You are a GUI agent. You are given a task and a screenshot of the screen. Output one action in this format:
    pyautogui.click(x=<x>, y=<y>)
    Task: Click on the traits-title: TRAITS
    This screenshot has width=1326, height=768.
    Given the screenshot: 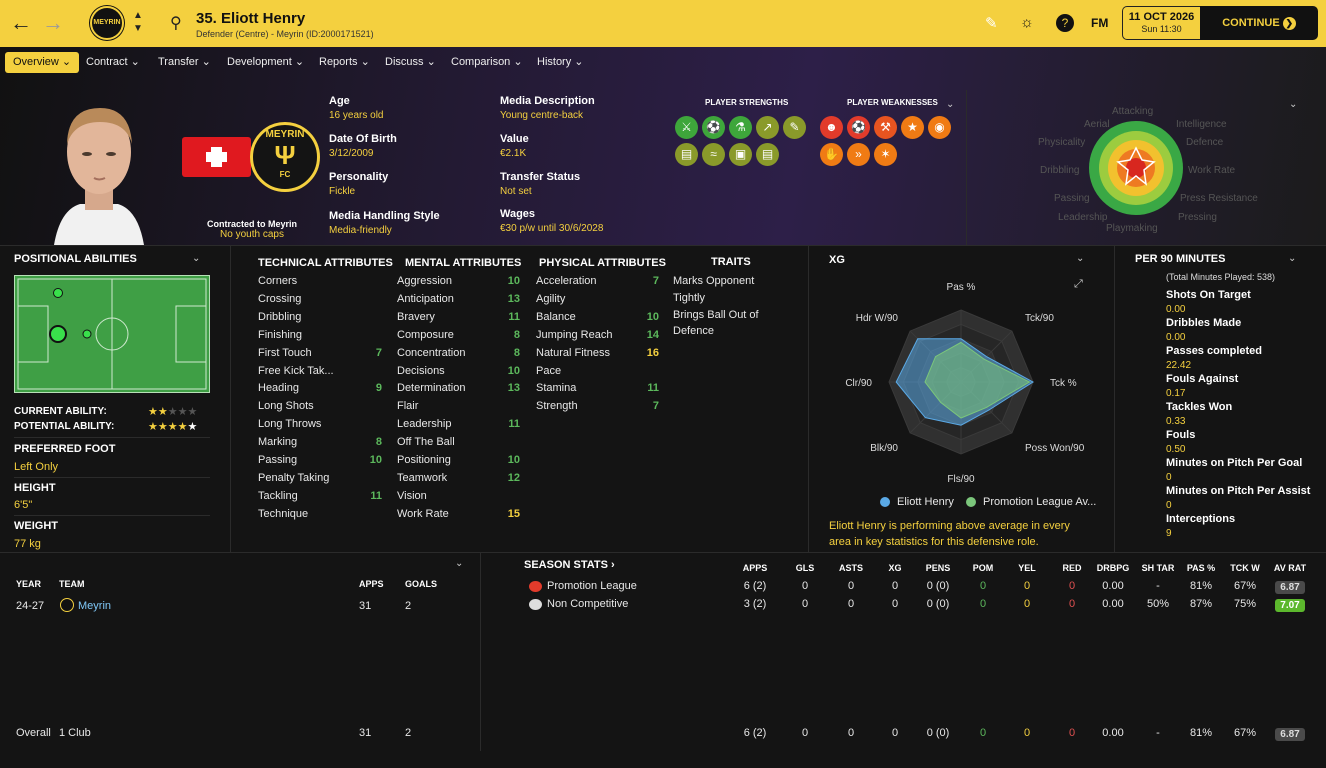 What is the action you would take?
    pyautogui.click(x=731, y=262)
    